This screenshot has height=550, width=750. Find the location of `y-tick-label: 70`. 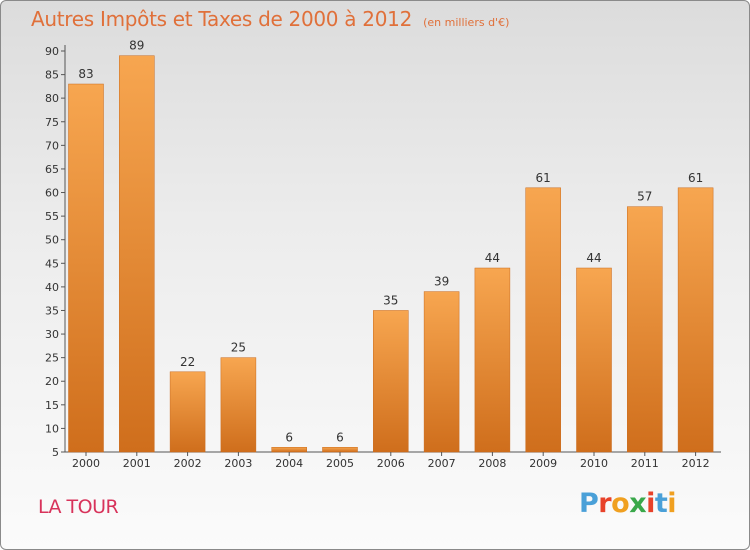

y-tick-label: 70 is located at coordinates (52, 145).